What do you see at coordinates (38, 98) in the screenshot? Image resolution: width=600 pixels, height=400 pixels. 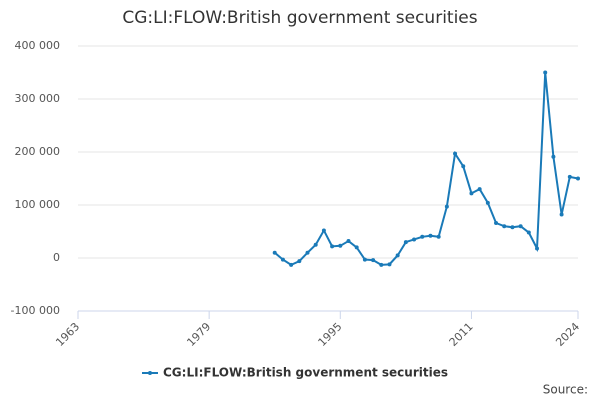 I see `y-tick-label: 300 000` at bounding box center [38, 98].